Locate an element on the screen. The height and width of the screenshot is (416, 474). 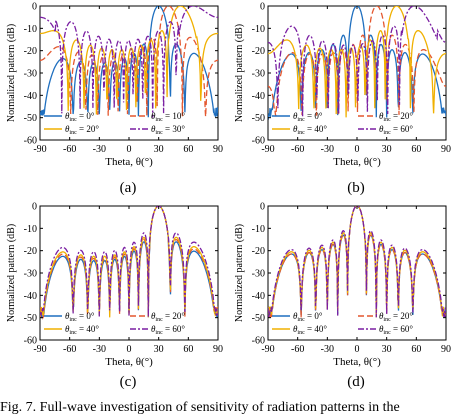
panel-label: (d) is located at coordinates (356, 382).